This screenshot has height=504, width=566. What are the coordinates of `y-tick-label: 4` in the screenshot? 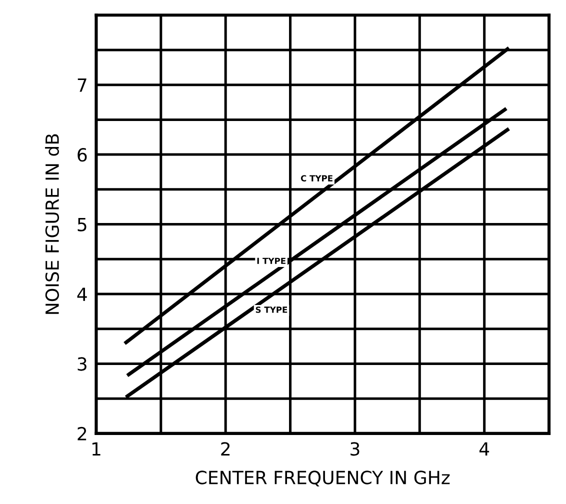 It's located at (82, 294).